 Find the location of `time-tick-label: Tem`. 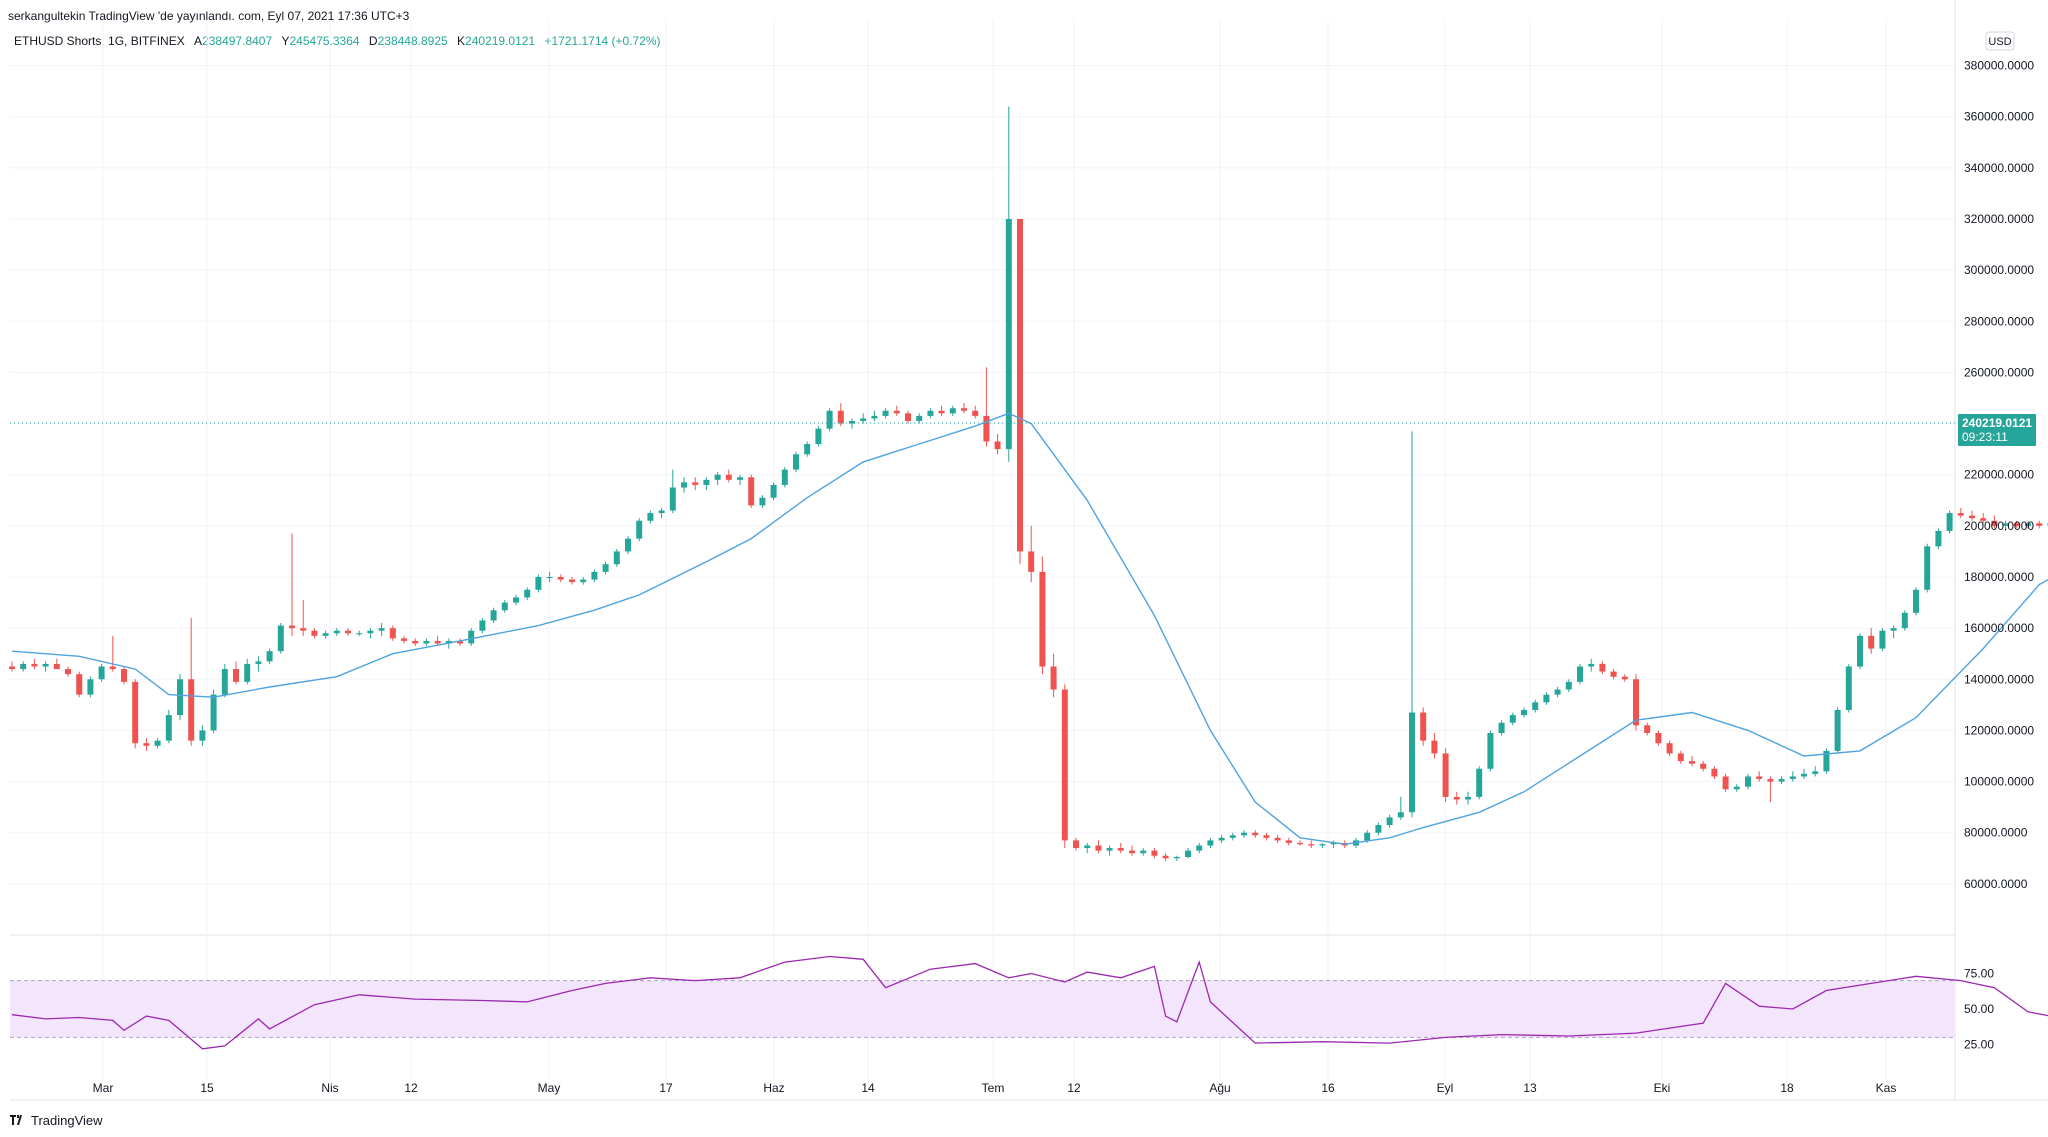

time-tick-label: Tem is located at coordinates (993, 1088).